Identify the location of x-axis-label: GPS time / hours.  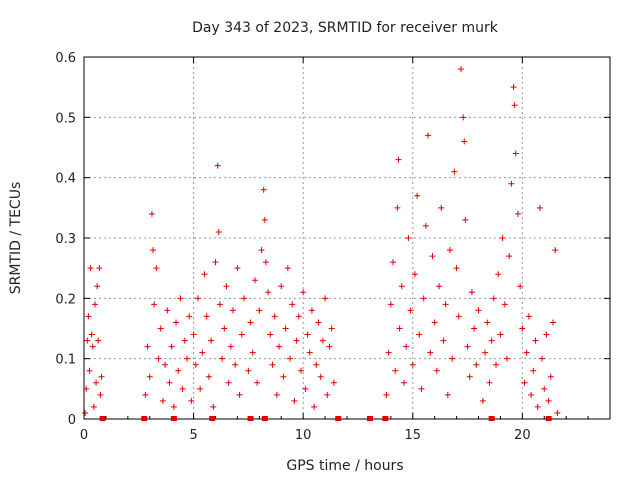
(344, 466).